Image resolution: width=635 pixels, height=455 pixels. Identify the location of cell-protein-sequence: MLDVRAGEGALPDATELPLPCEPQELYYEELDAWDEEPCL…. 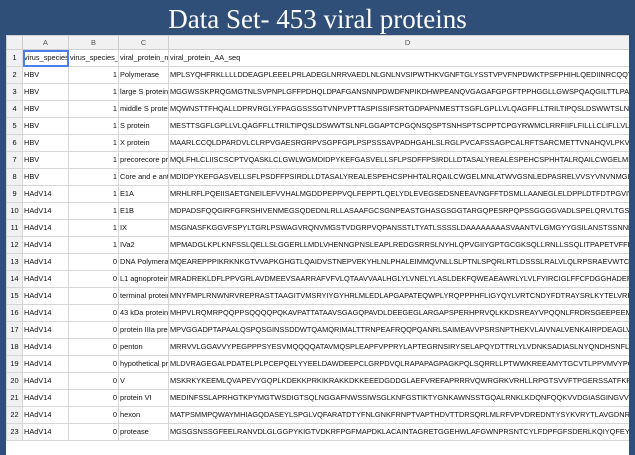
(398, 364).